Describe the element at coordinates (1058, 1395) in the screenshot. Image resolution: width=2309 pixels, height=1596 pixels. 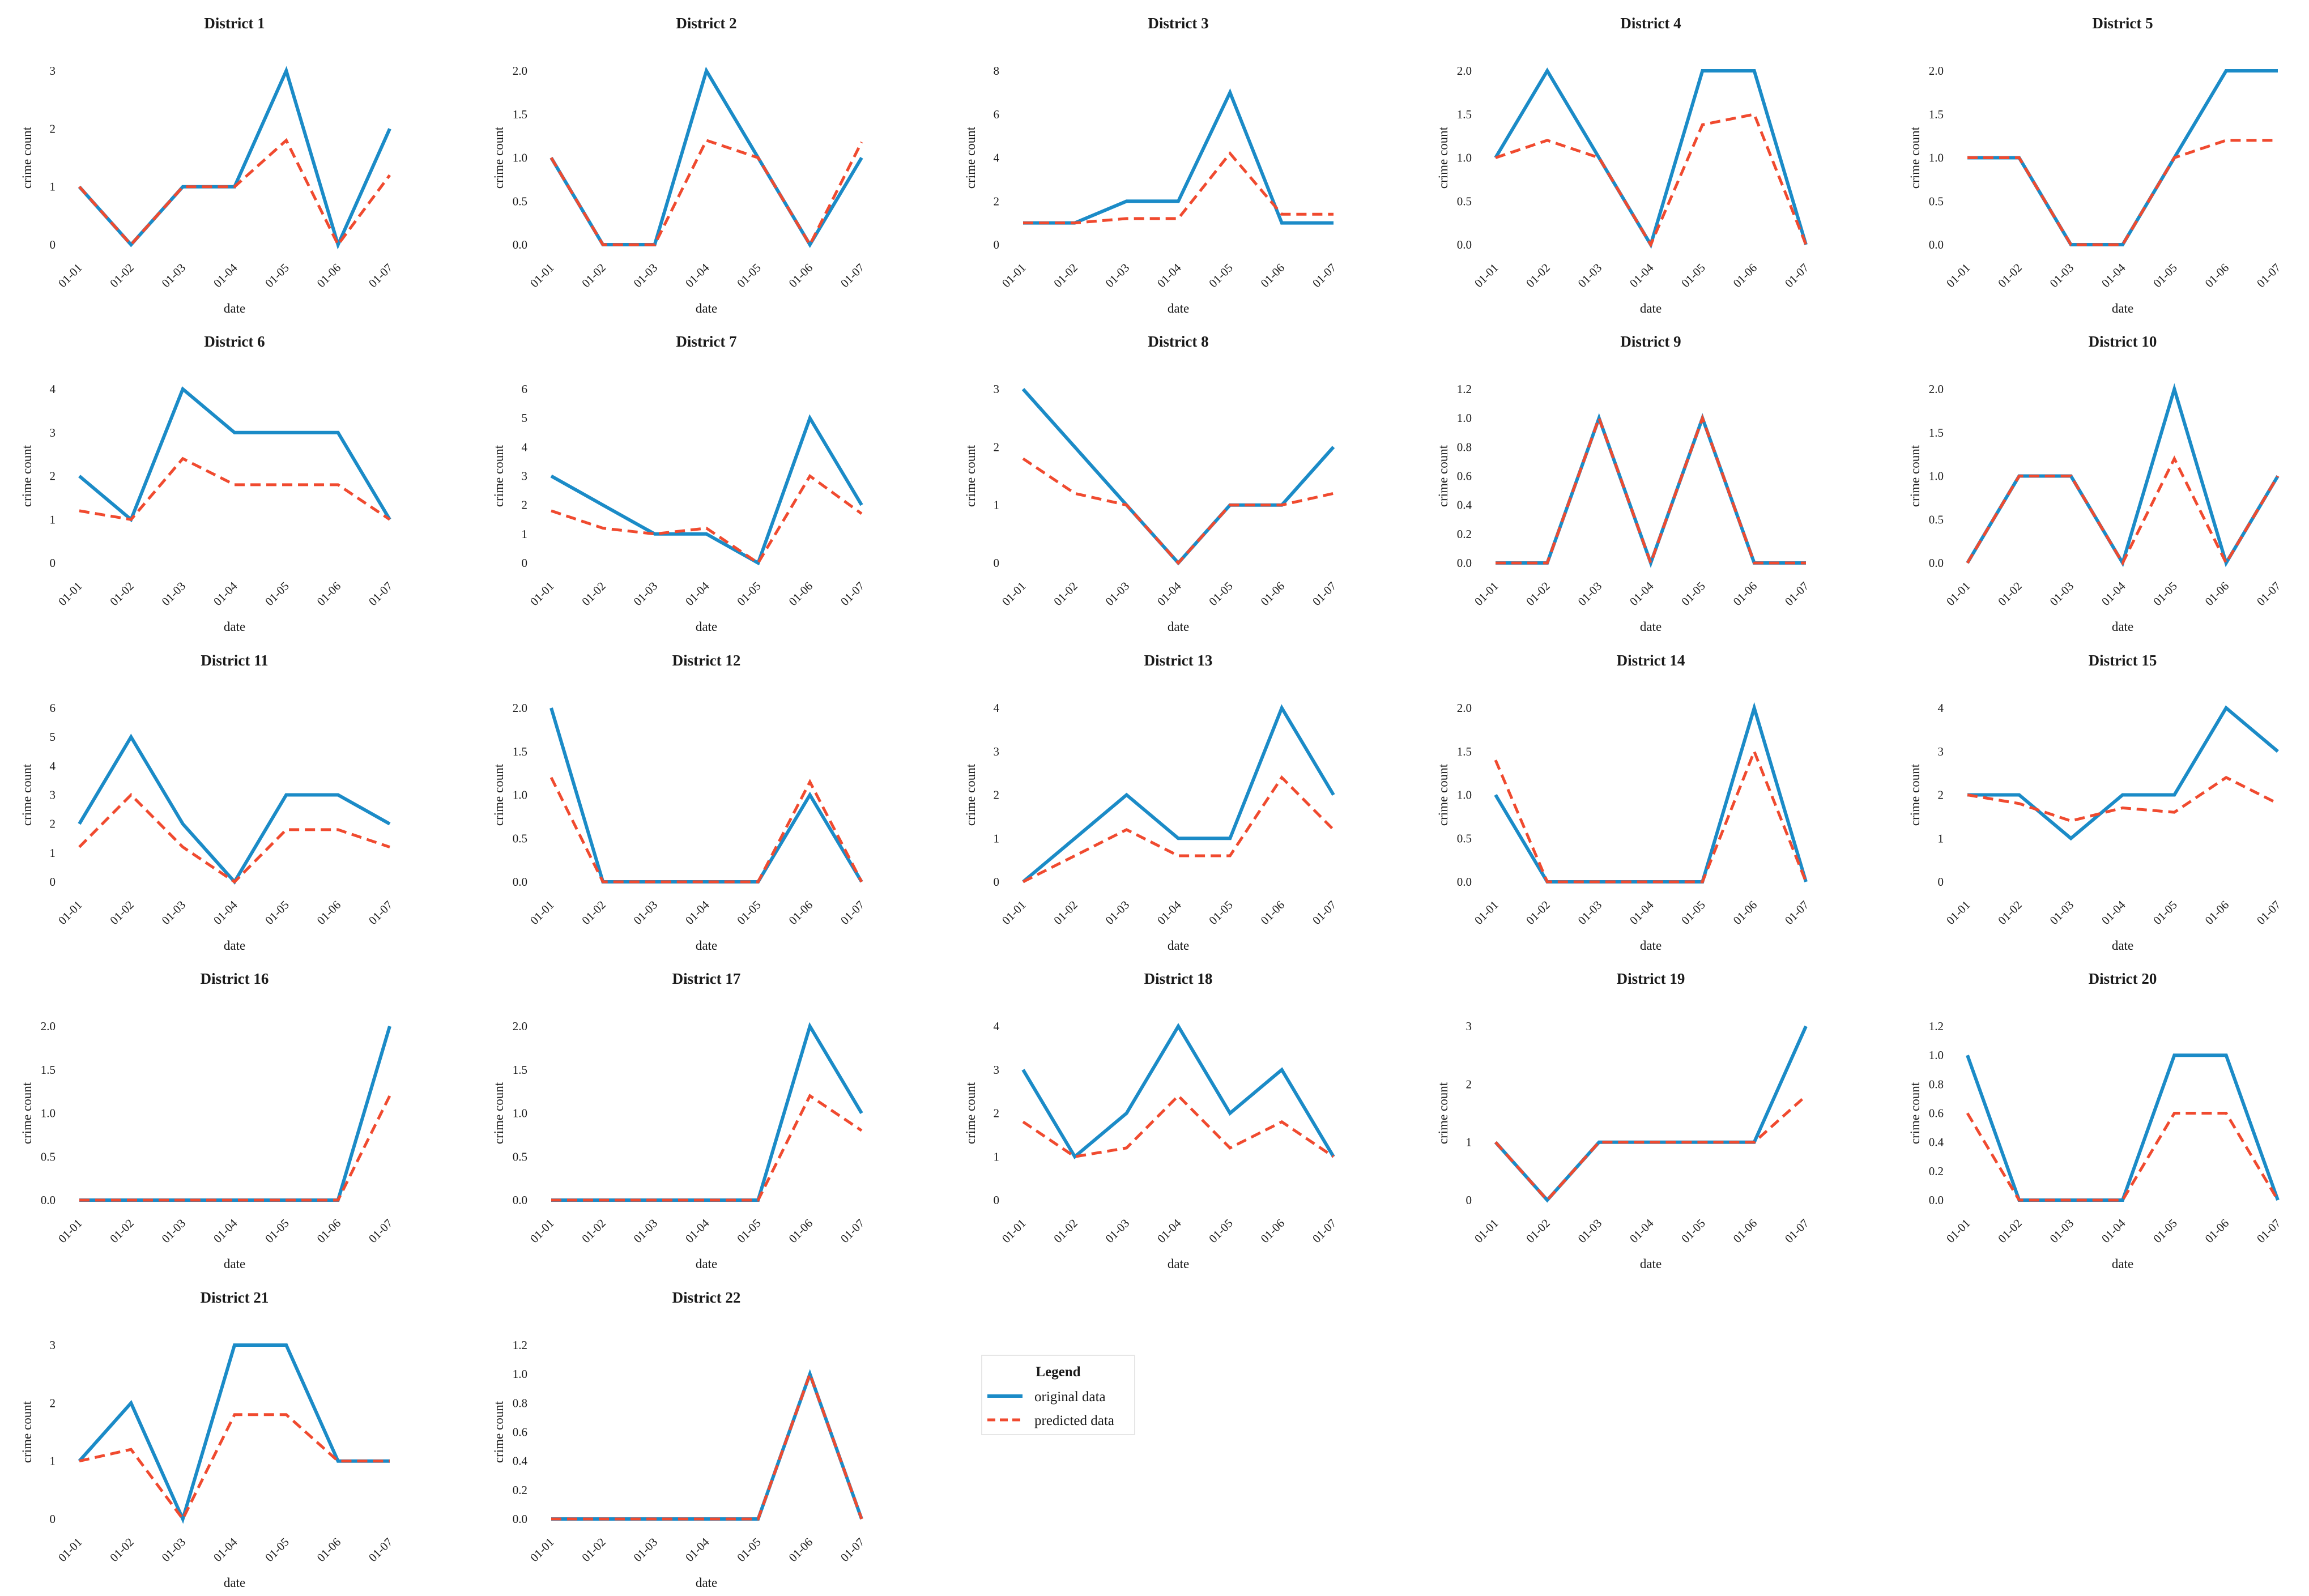
I see `legend: Legend original data predicted data` at that location.